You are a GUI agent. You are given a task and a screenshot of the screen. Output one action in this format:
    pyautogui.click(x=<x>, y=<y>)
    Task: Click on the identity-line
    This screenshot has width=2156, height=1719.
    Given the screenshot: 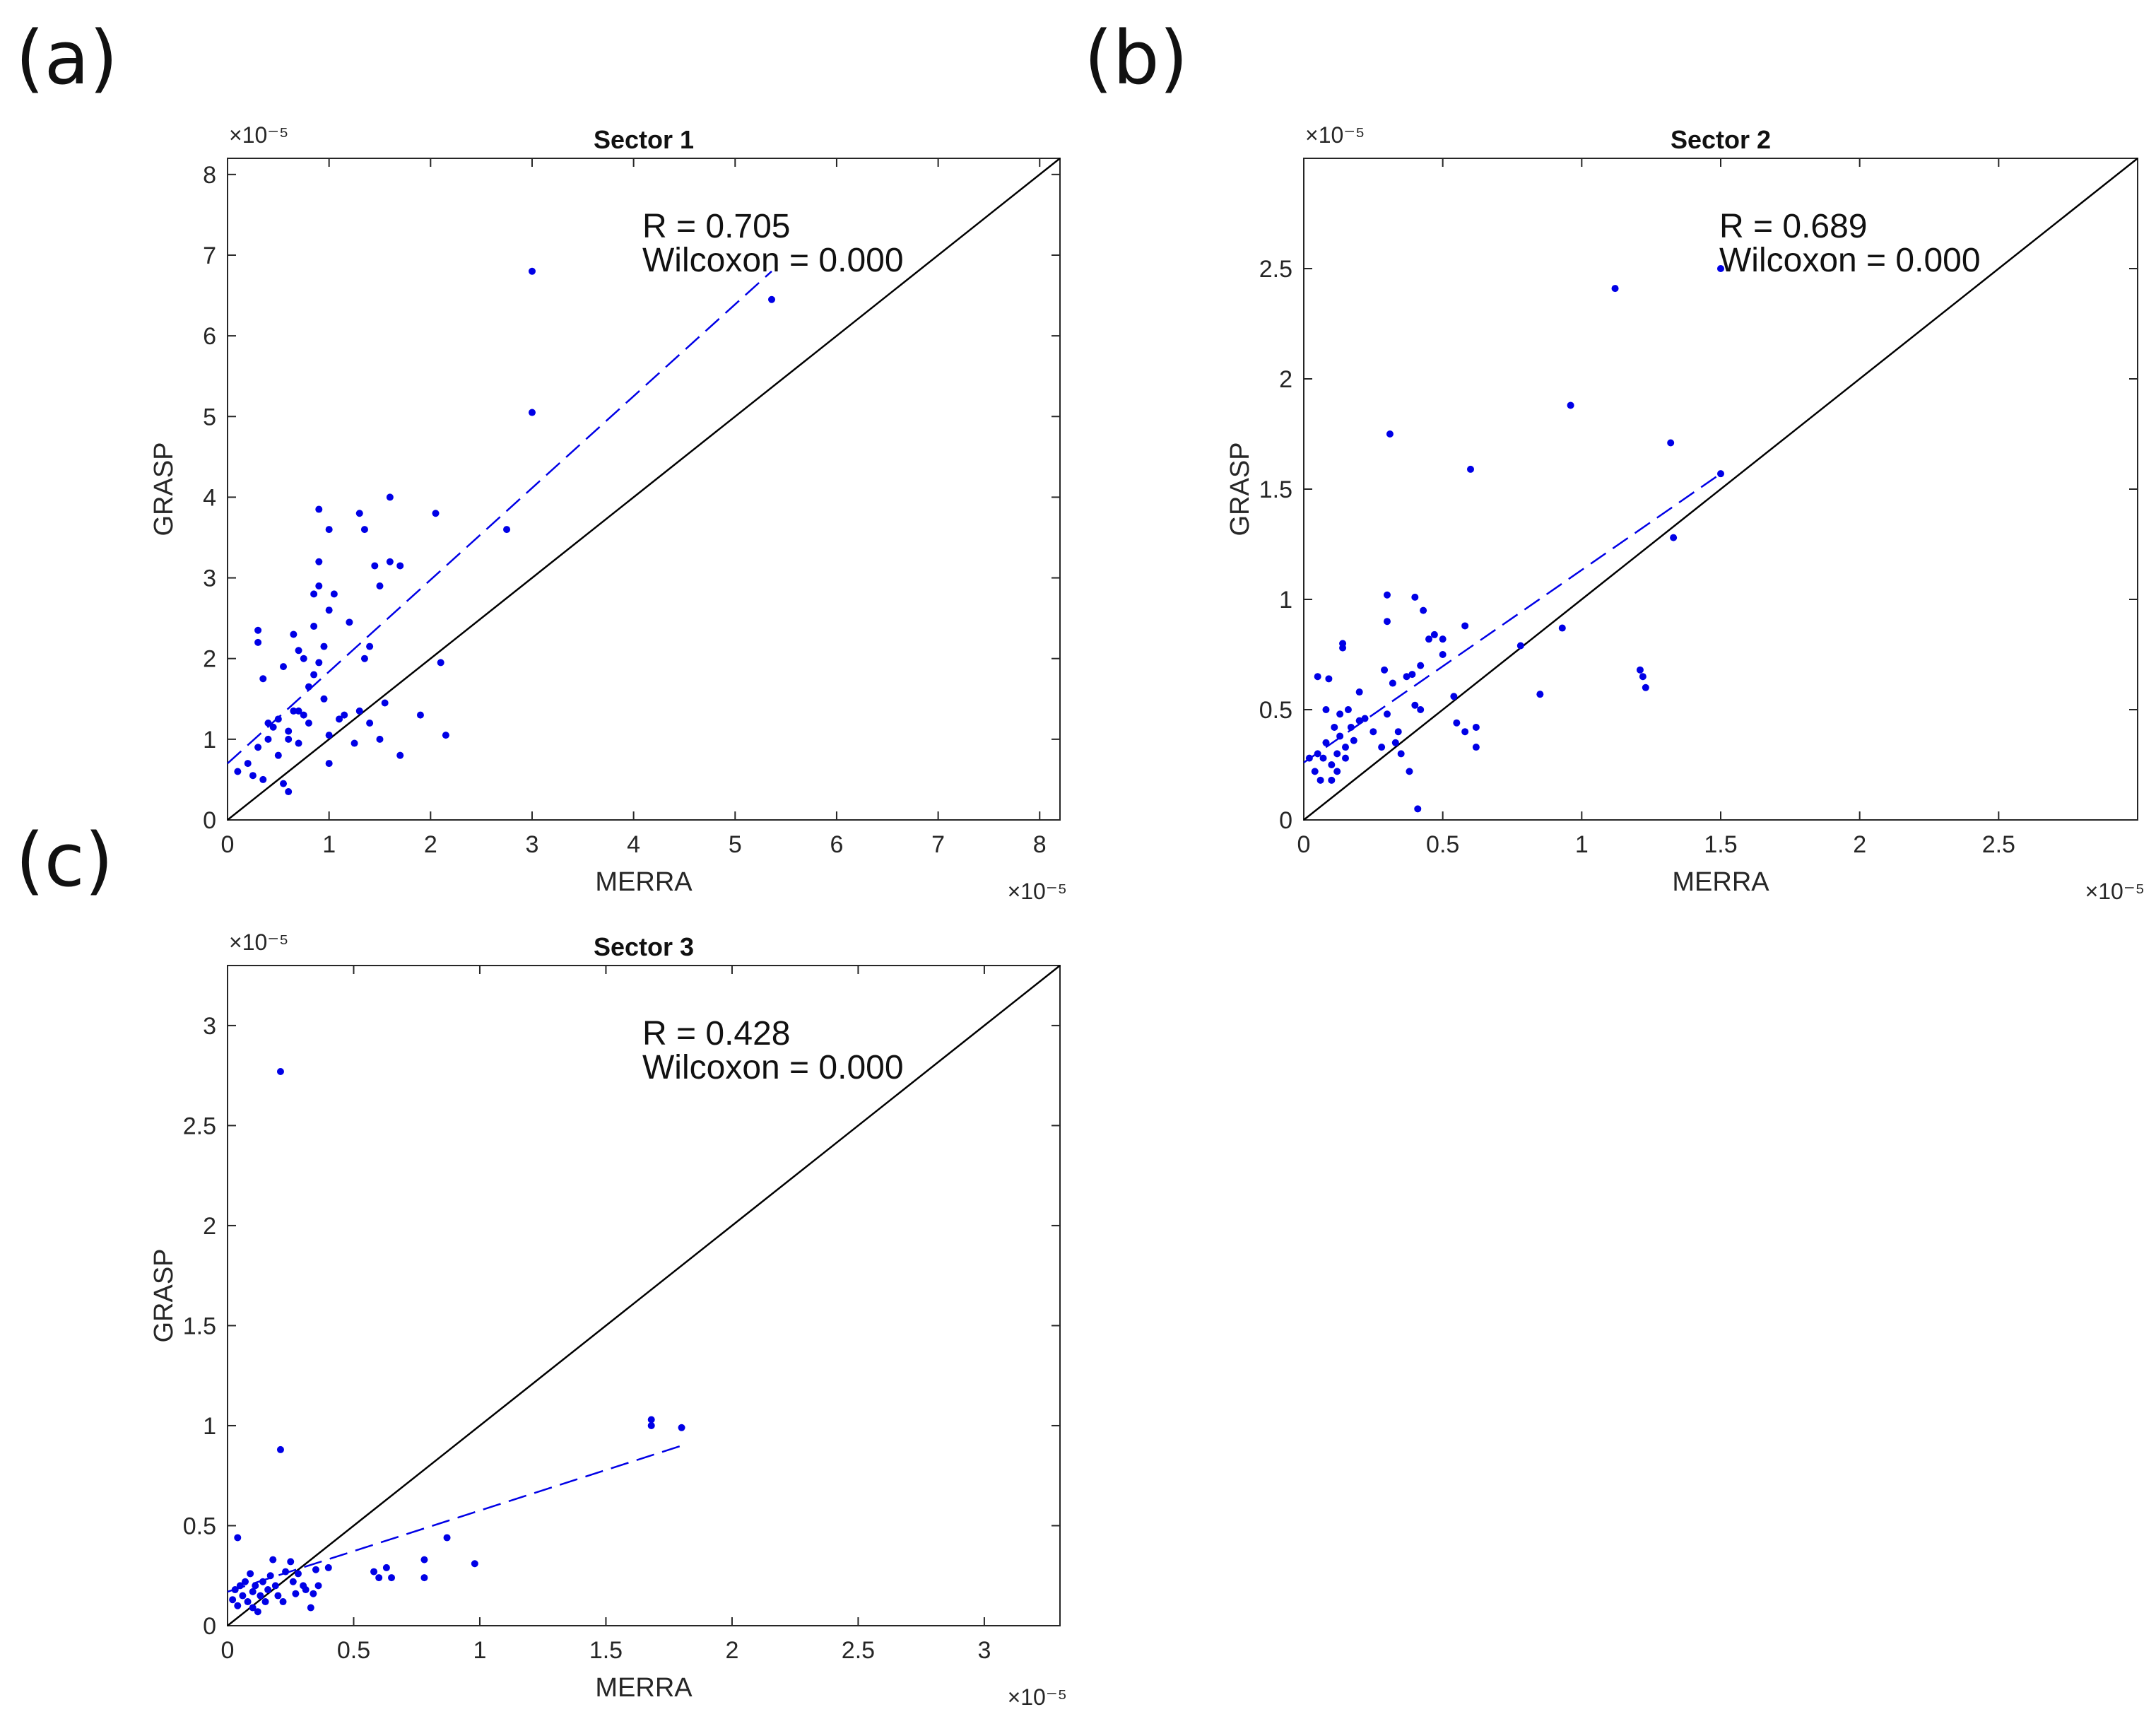 What is the action you would take?
    pyautogui.click(x=644, y=1295)
    